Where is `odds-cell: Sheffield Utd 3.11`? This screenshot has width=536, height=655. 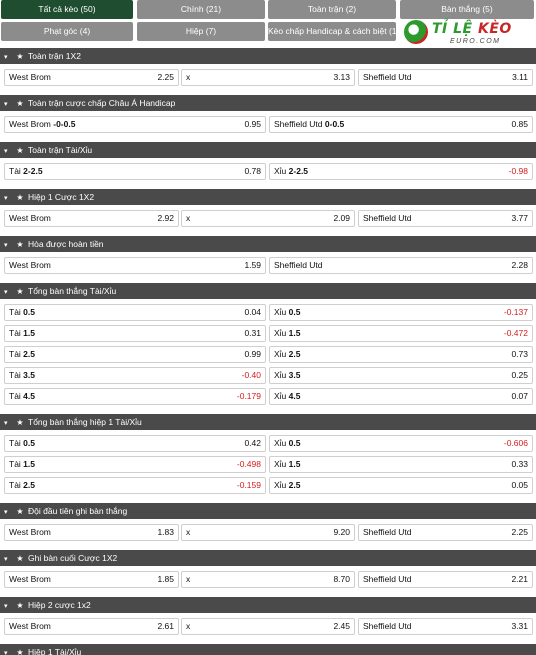
odds-cell: Sheffield Utd 3.11 is located at coordinates (445, 77).